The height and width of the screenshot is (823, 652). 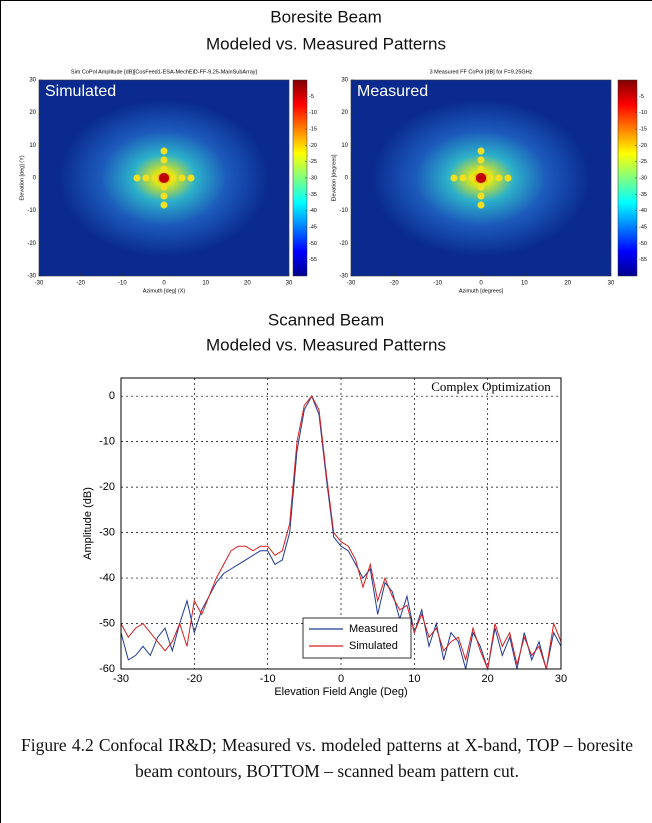 I want to click on y-axis-label: Elevation [deg] (Y), so click(x=22, y=177).